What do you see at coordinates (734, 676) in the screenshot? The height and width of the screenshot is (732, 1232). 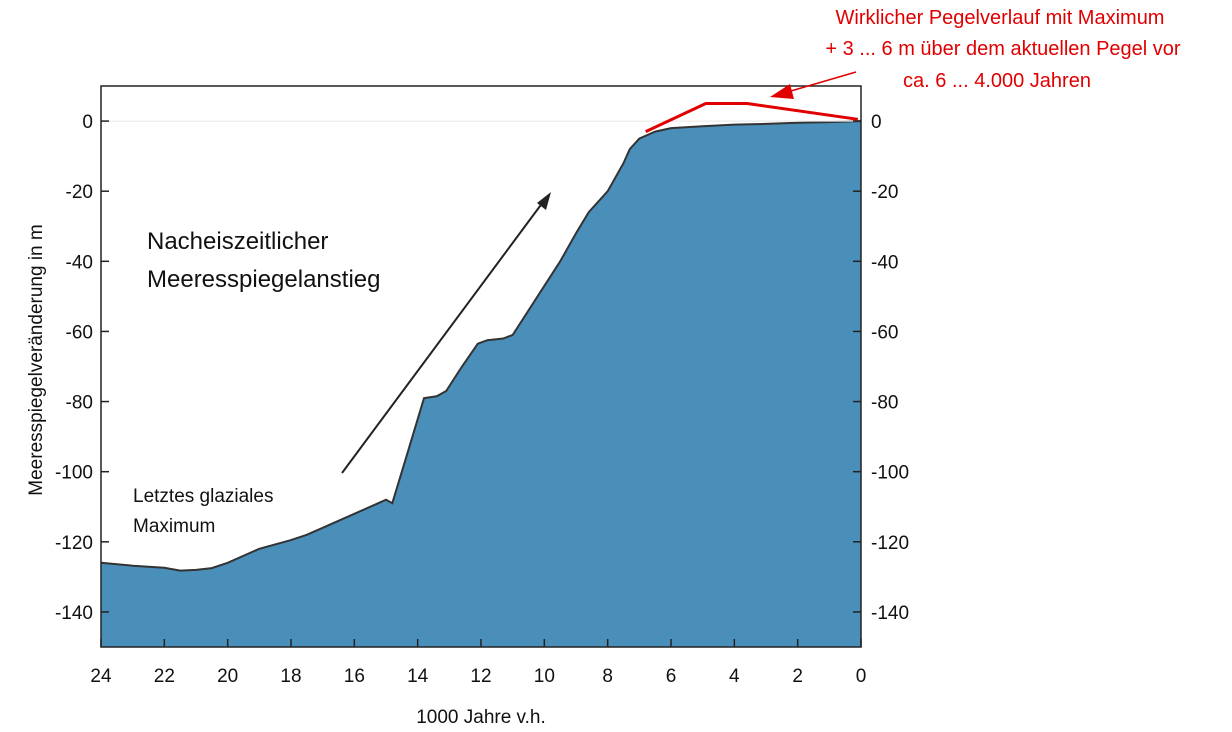 I see `x-tick-label: 4` at bounding box center [734, 676].